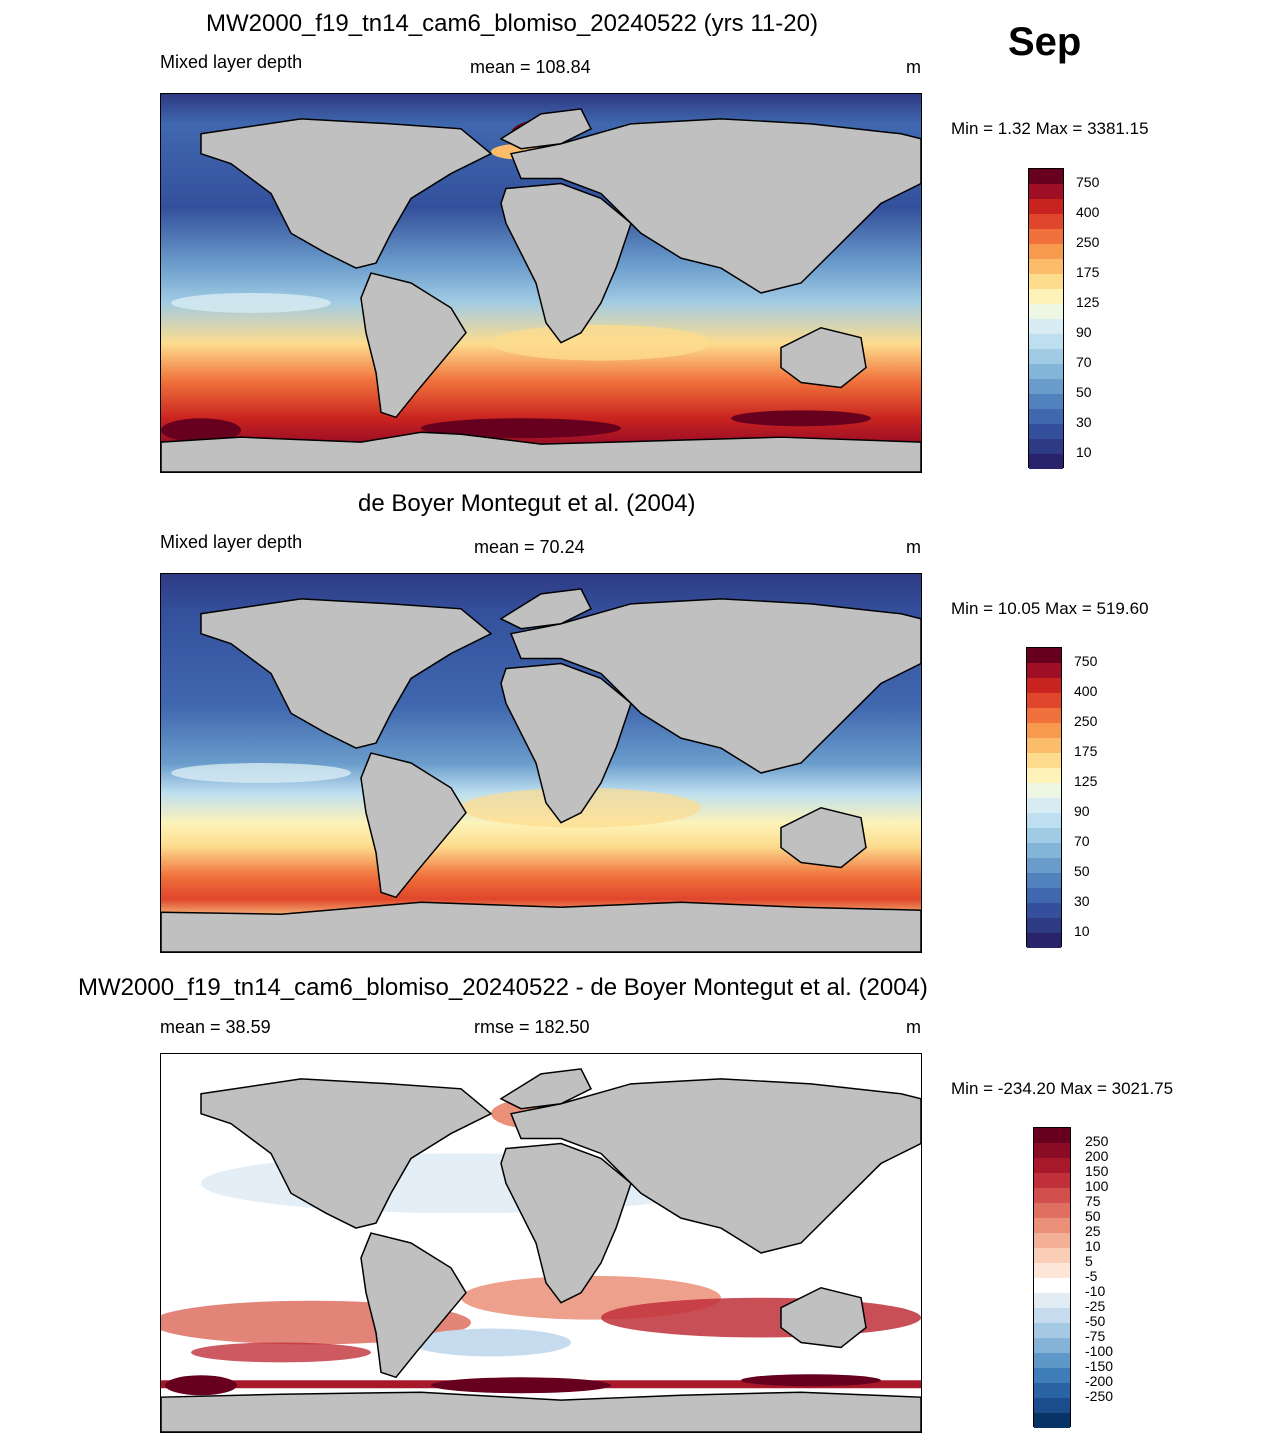  Describe the element at coordinates (1099, 1366) in the screenshot. I see `colorbar-label: -150` at that location.